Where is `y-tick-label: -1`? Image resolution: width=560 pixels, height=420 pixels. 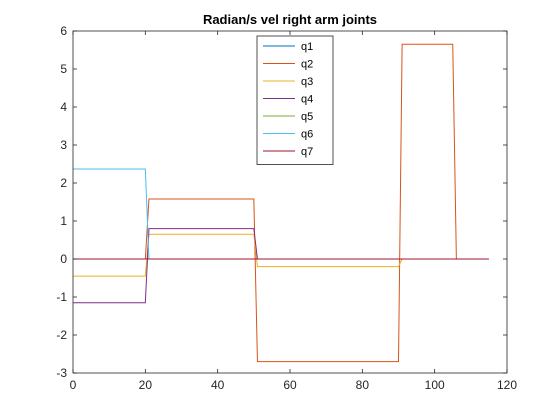
y-tick-label: -1 is located at coordinates (61, 297).